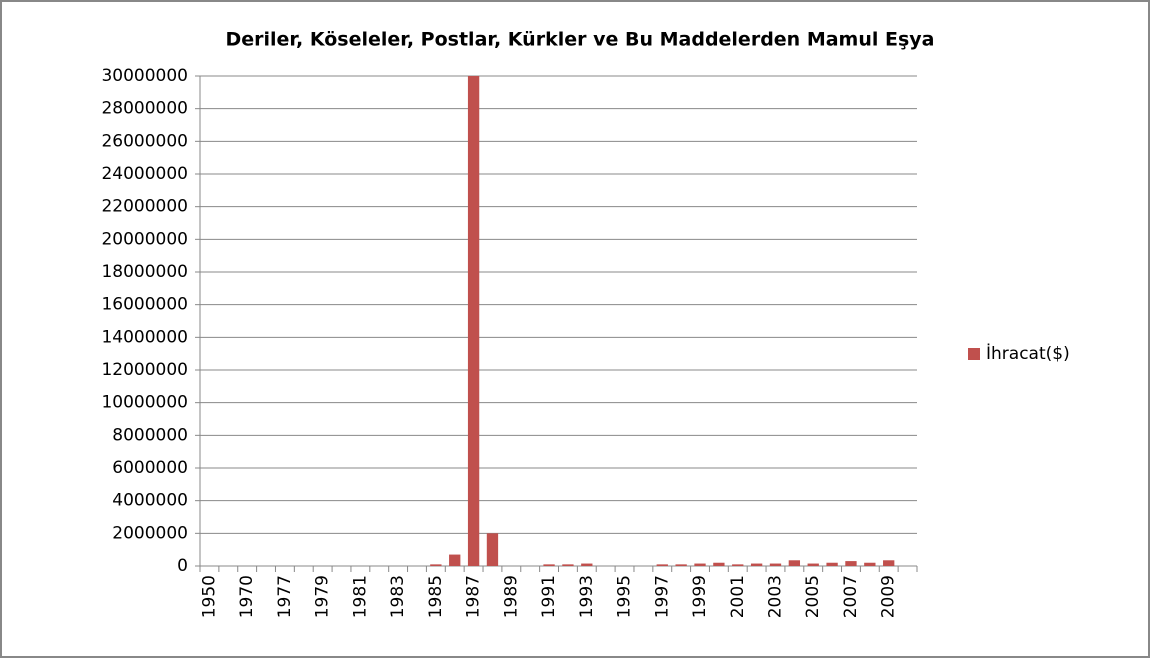 This screenshot has height=658, width=1150. What do you see at coordinates (738, 596) in the screenshot?
I see `x-tick-label: 2001` at bounding box center [738, 596].